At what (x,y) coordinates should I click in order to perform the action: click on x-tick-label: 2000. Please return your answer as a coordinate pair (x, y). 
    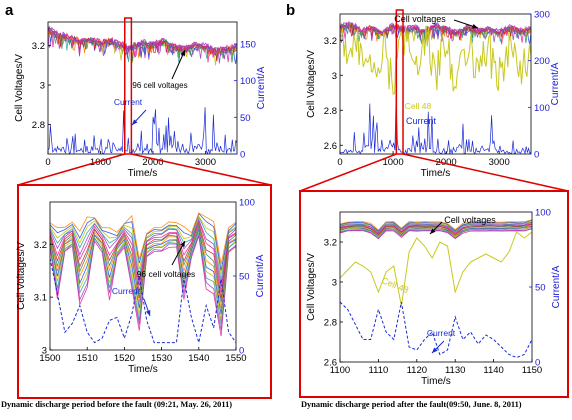
    Looking at the image, I should click on (152, 162).